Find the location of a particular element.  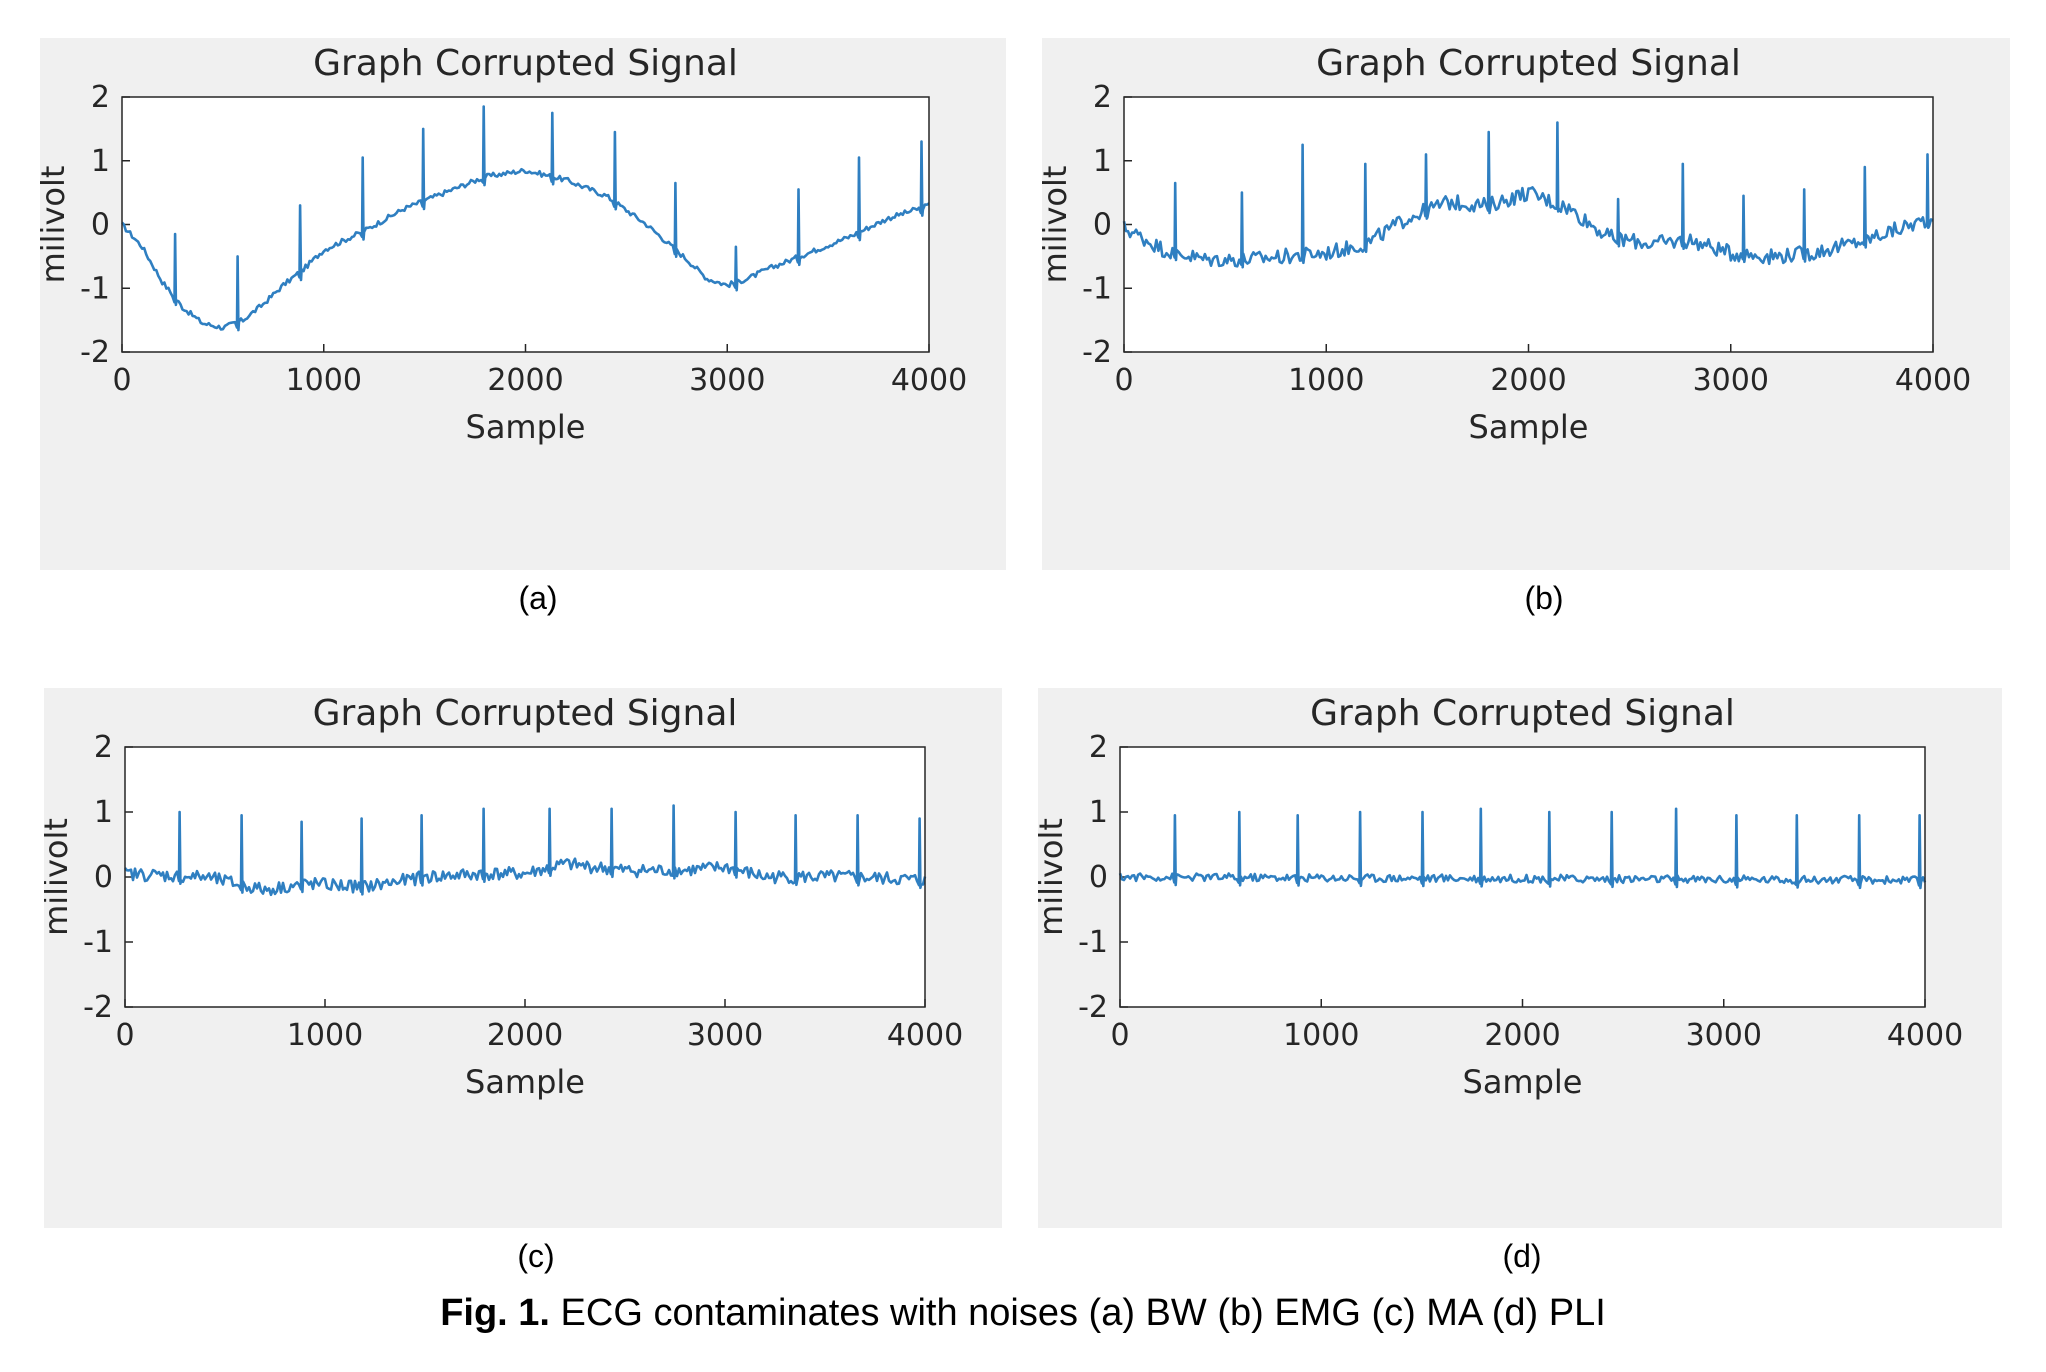

figure-caption-prefix: Fig. 1. is located at coordinates (495, 1313).